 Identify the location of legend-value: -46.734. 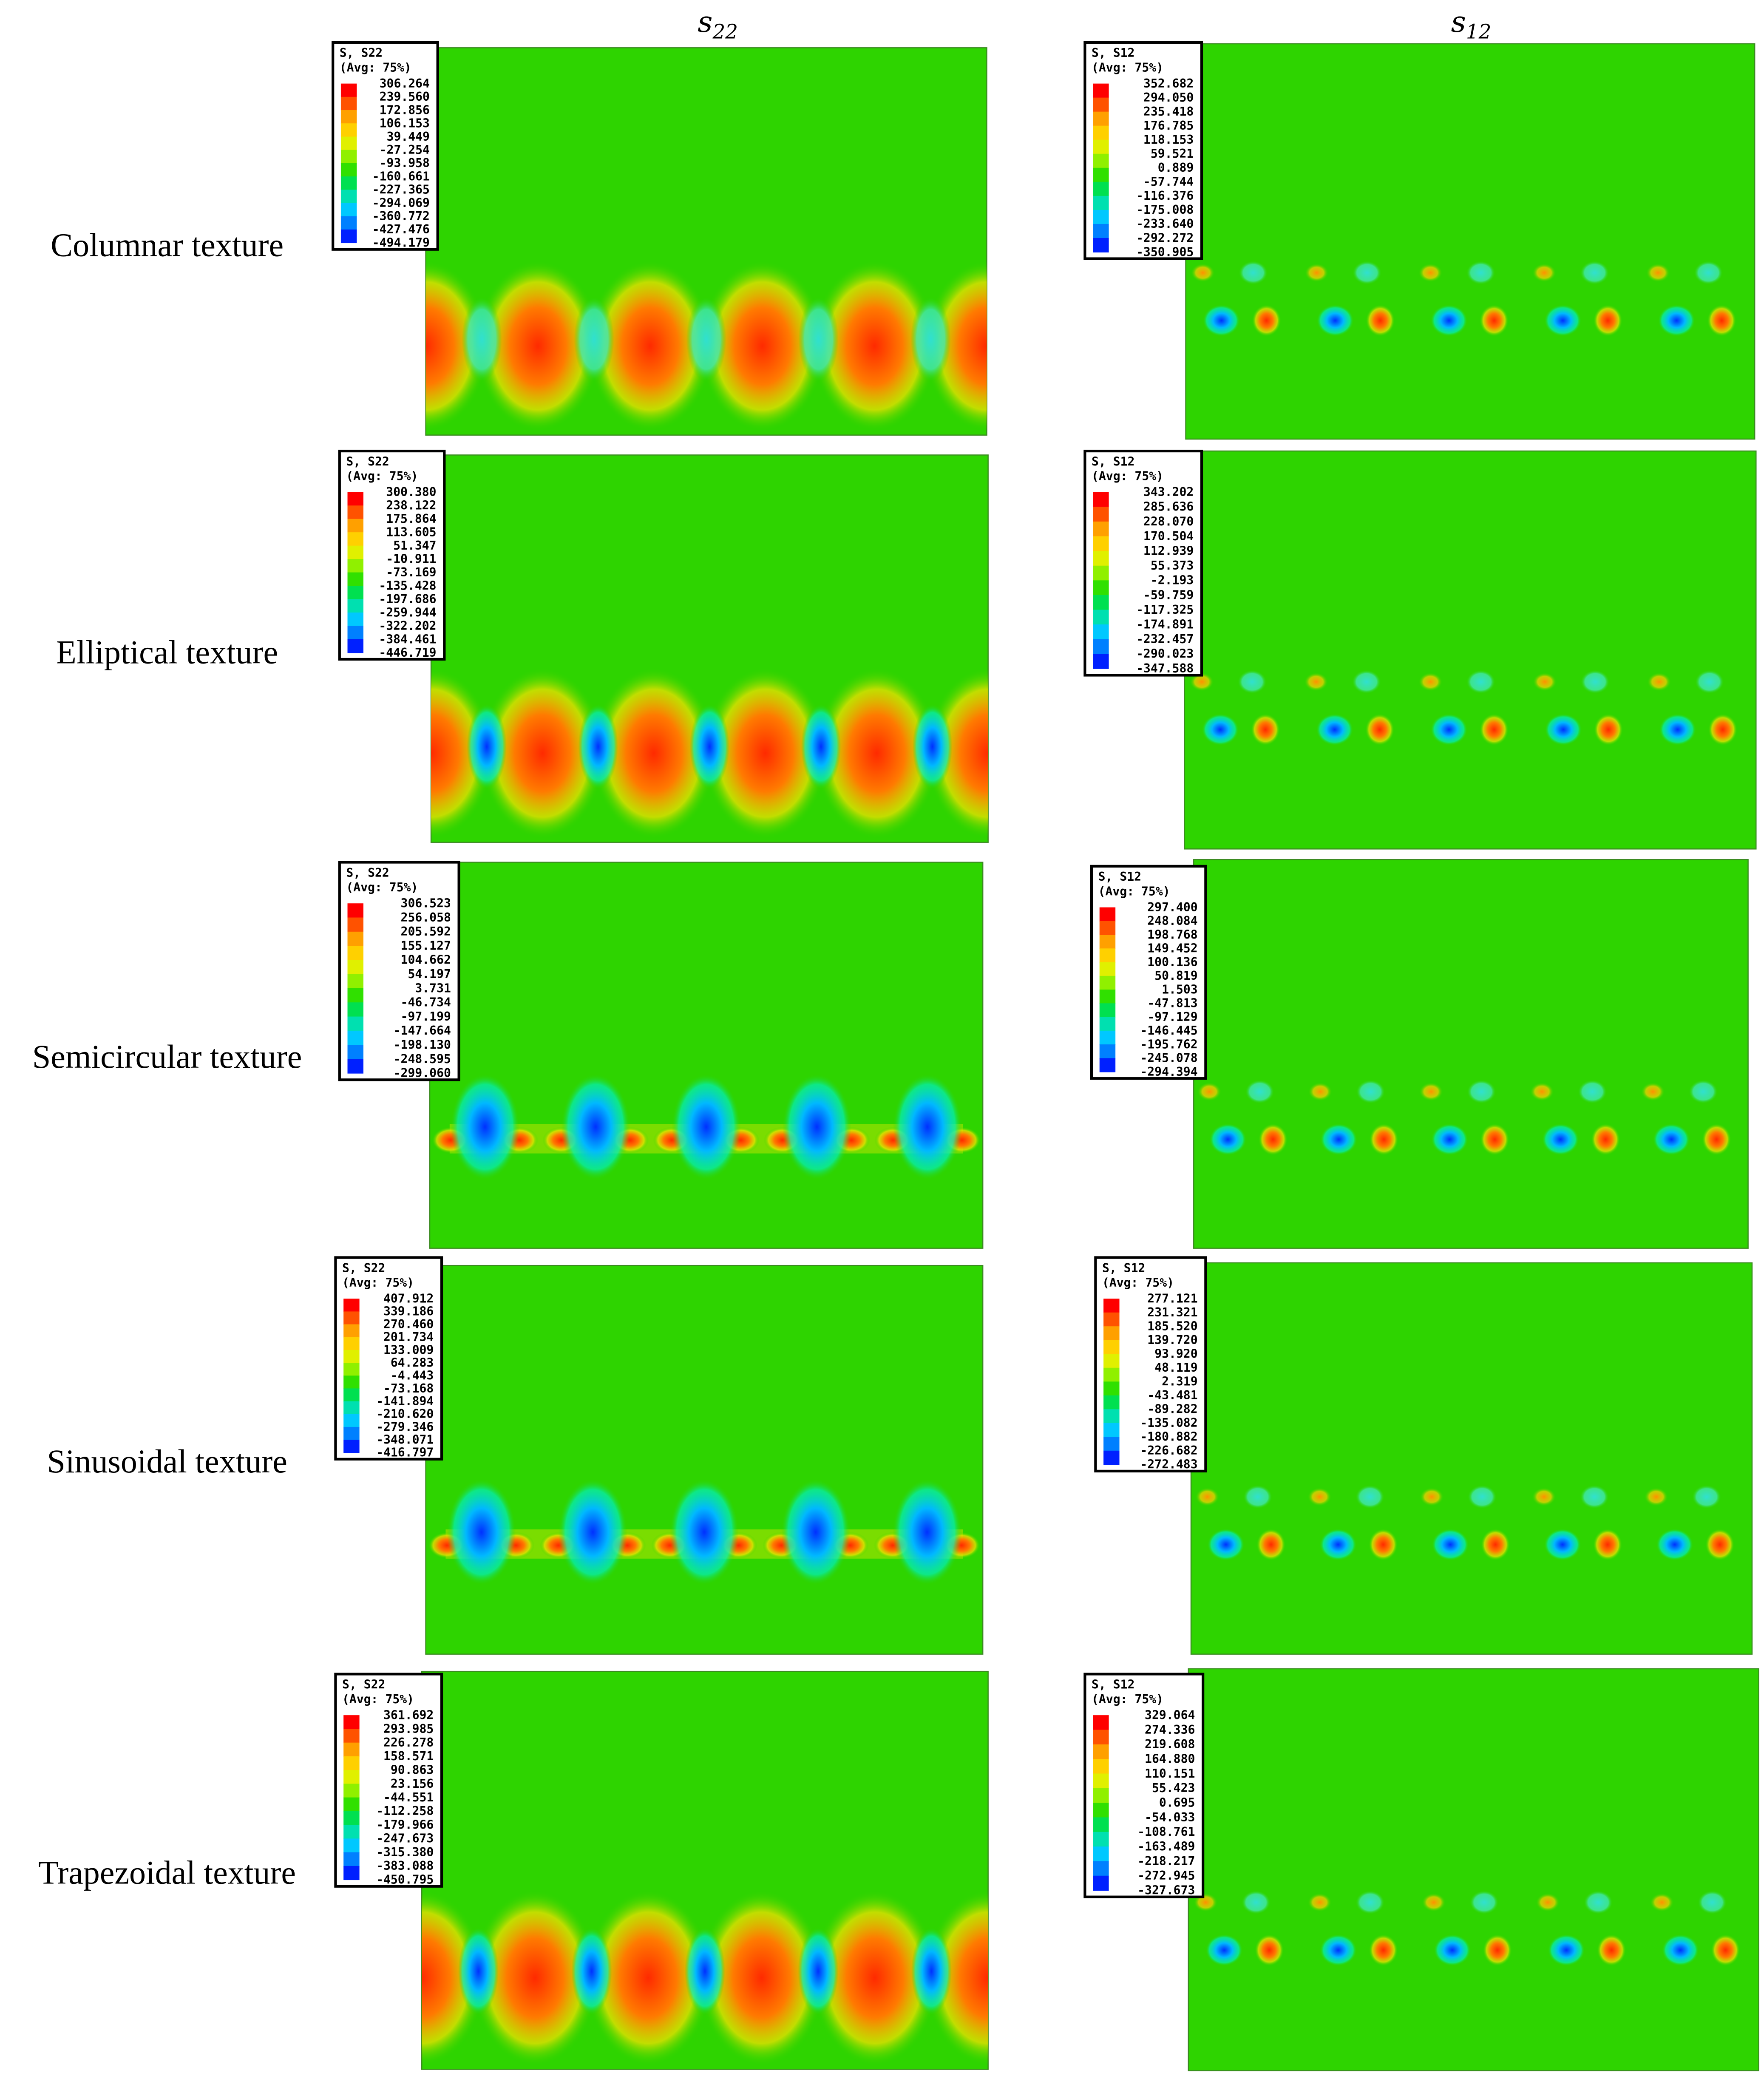
(426, 1002).